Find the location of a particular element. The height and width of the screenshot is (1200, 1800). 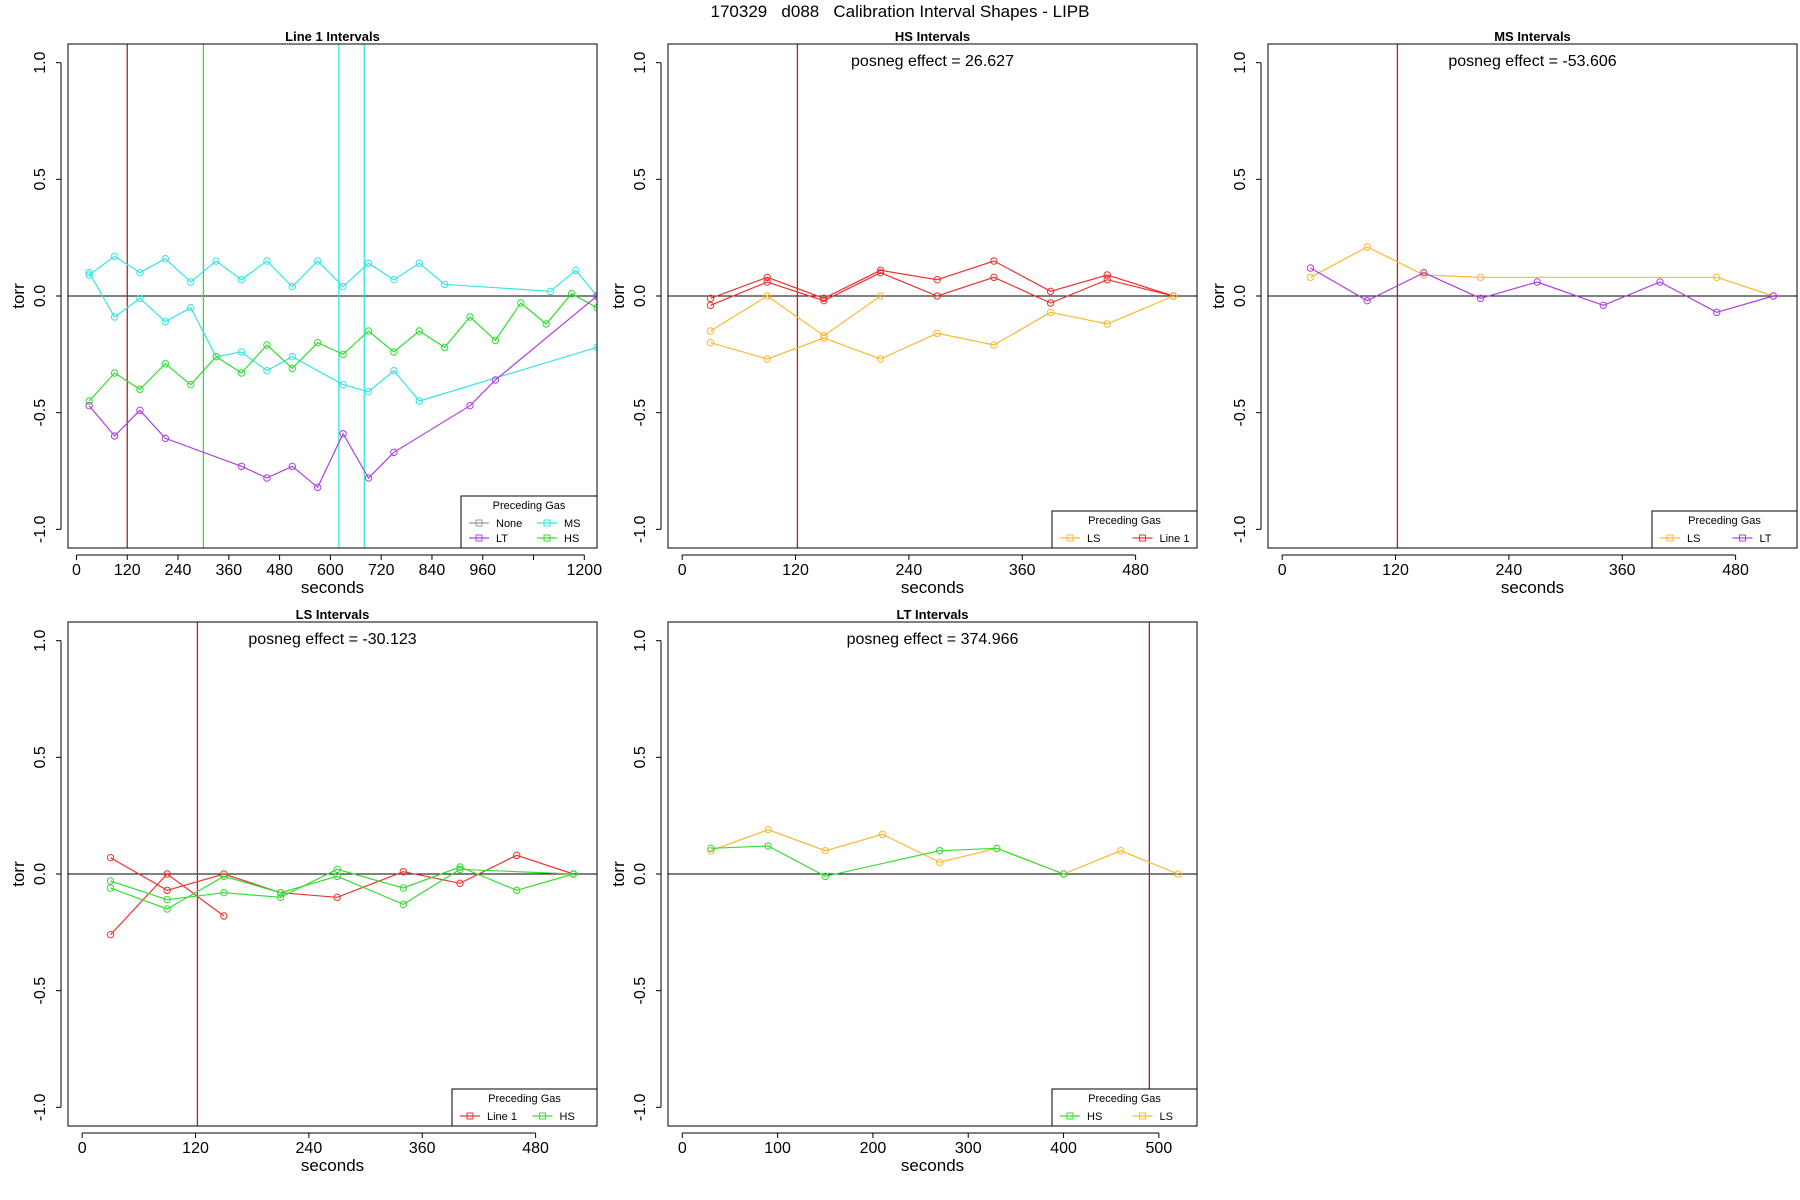

legend-label: LT is located at coordinates (1766, 539).